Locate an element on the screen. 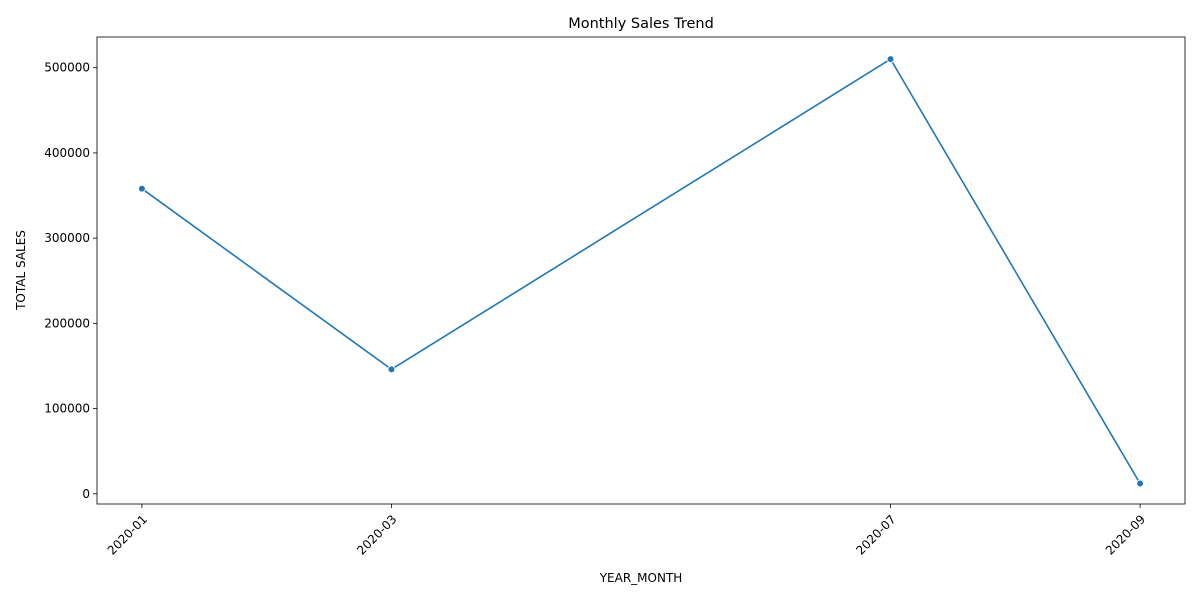  y-tick-label: 500000 is located at coordinates (67, 68).